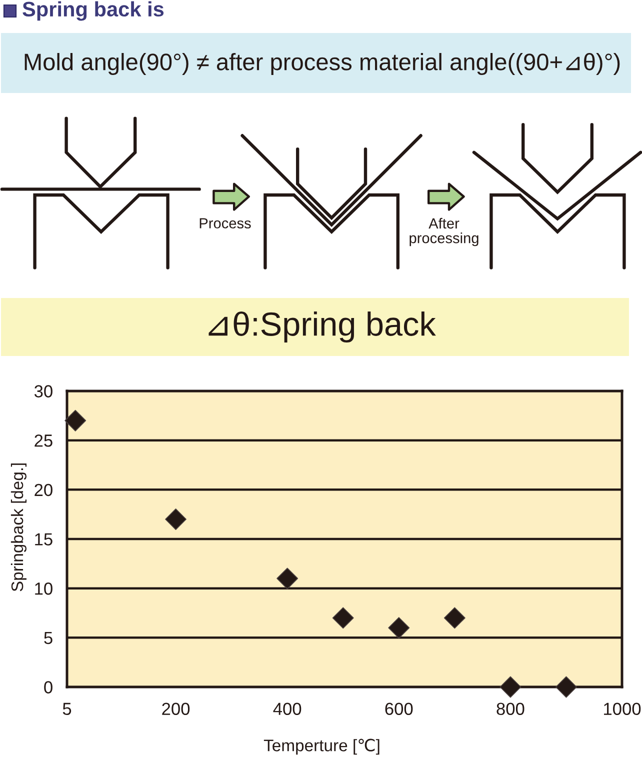  Describe the element at coordinates (225, 223) in the screenshot. I see `text: Process` at that location.